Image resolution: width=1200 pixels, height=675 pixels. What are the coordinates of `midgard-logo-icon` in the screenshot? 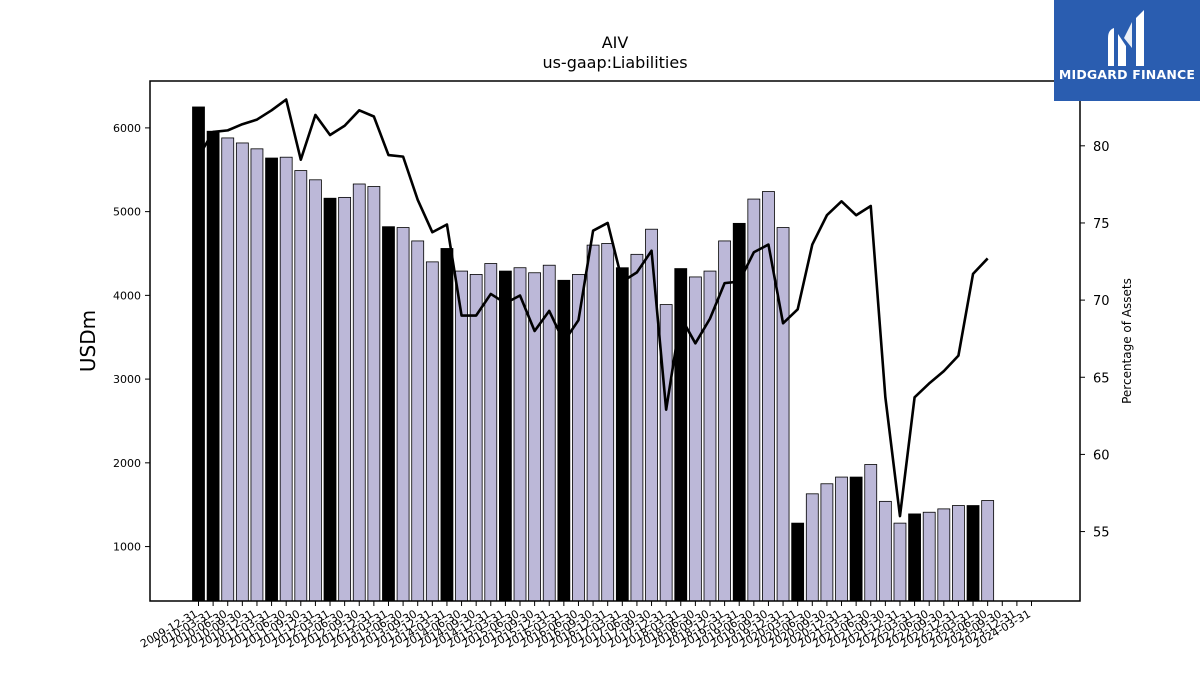 It's located at (1126, 38).